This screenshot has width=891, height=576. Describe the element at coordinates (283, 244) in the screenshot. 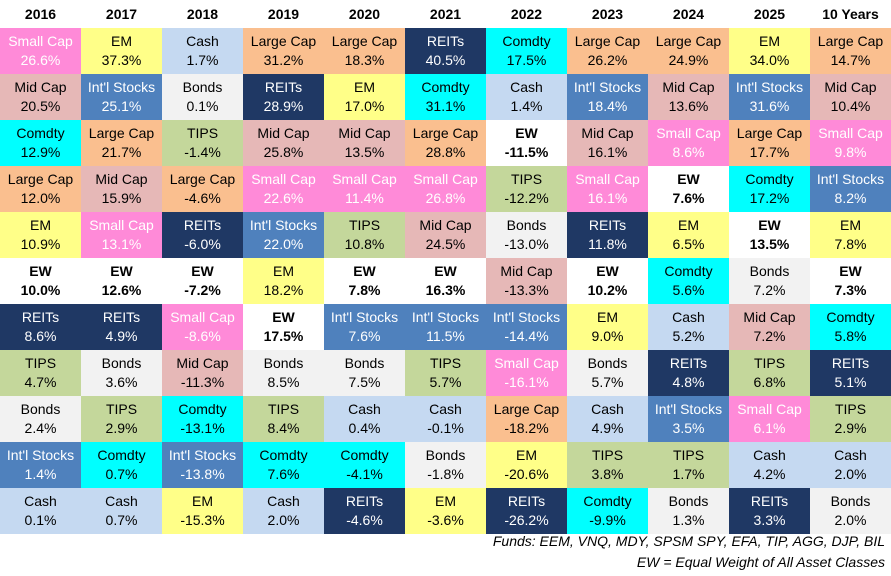

I see `asset-return: 22.0%` at that location.